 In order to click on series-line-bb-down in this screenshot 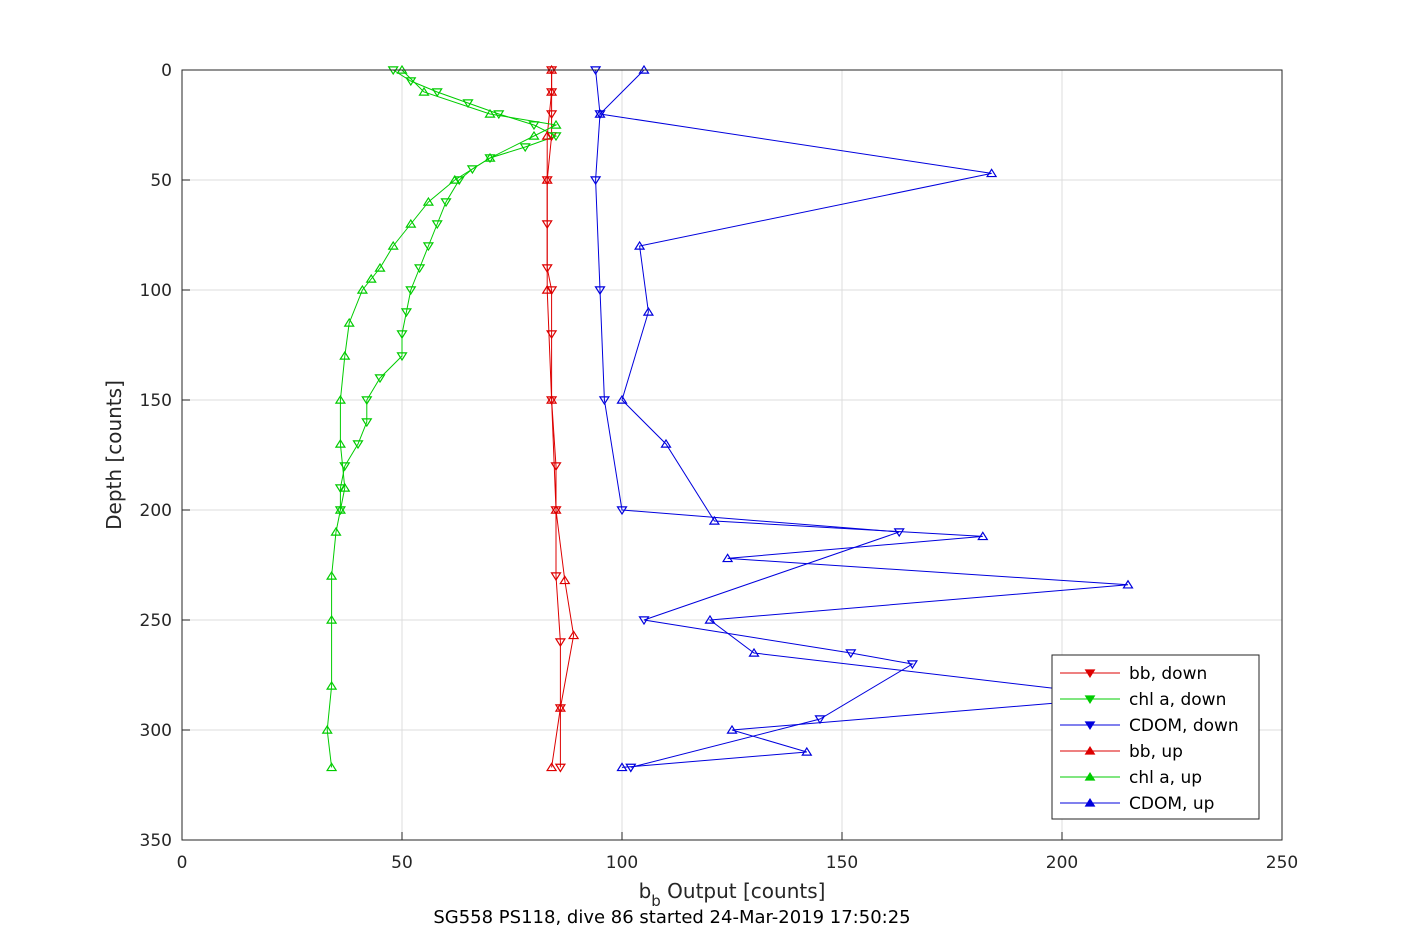, I will do `click(553, 419)`.